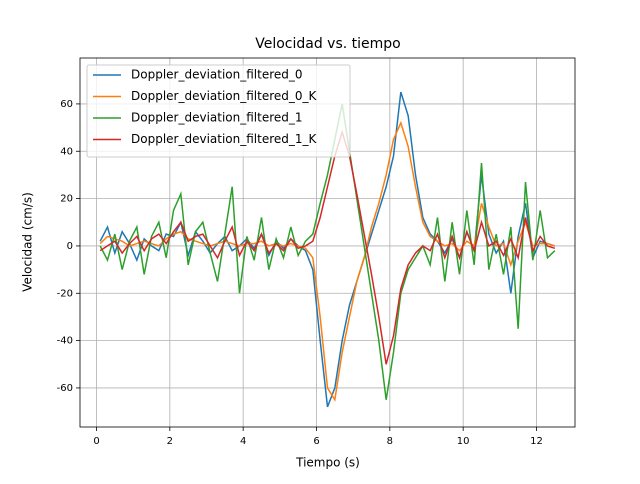 The height and width of the screenshot is (484, 640). I want to click on x-tick-label: 0, so click(96, 441).